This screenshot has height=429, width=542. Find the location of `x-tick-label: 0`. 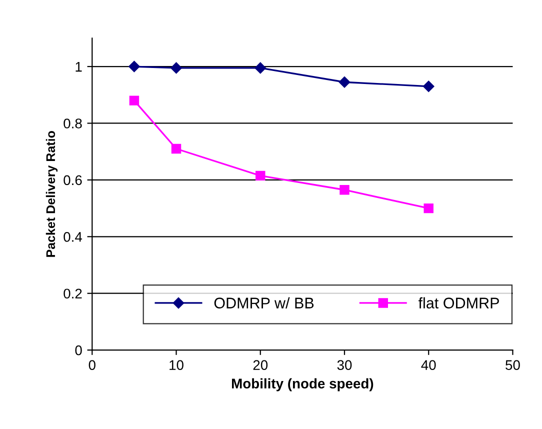

x-tick-label: 0 is located at coordinates (92, 365).